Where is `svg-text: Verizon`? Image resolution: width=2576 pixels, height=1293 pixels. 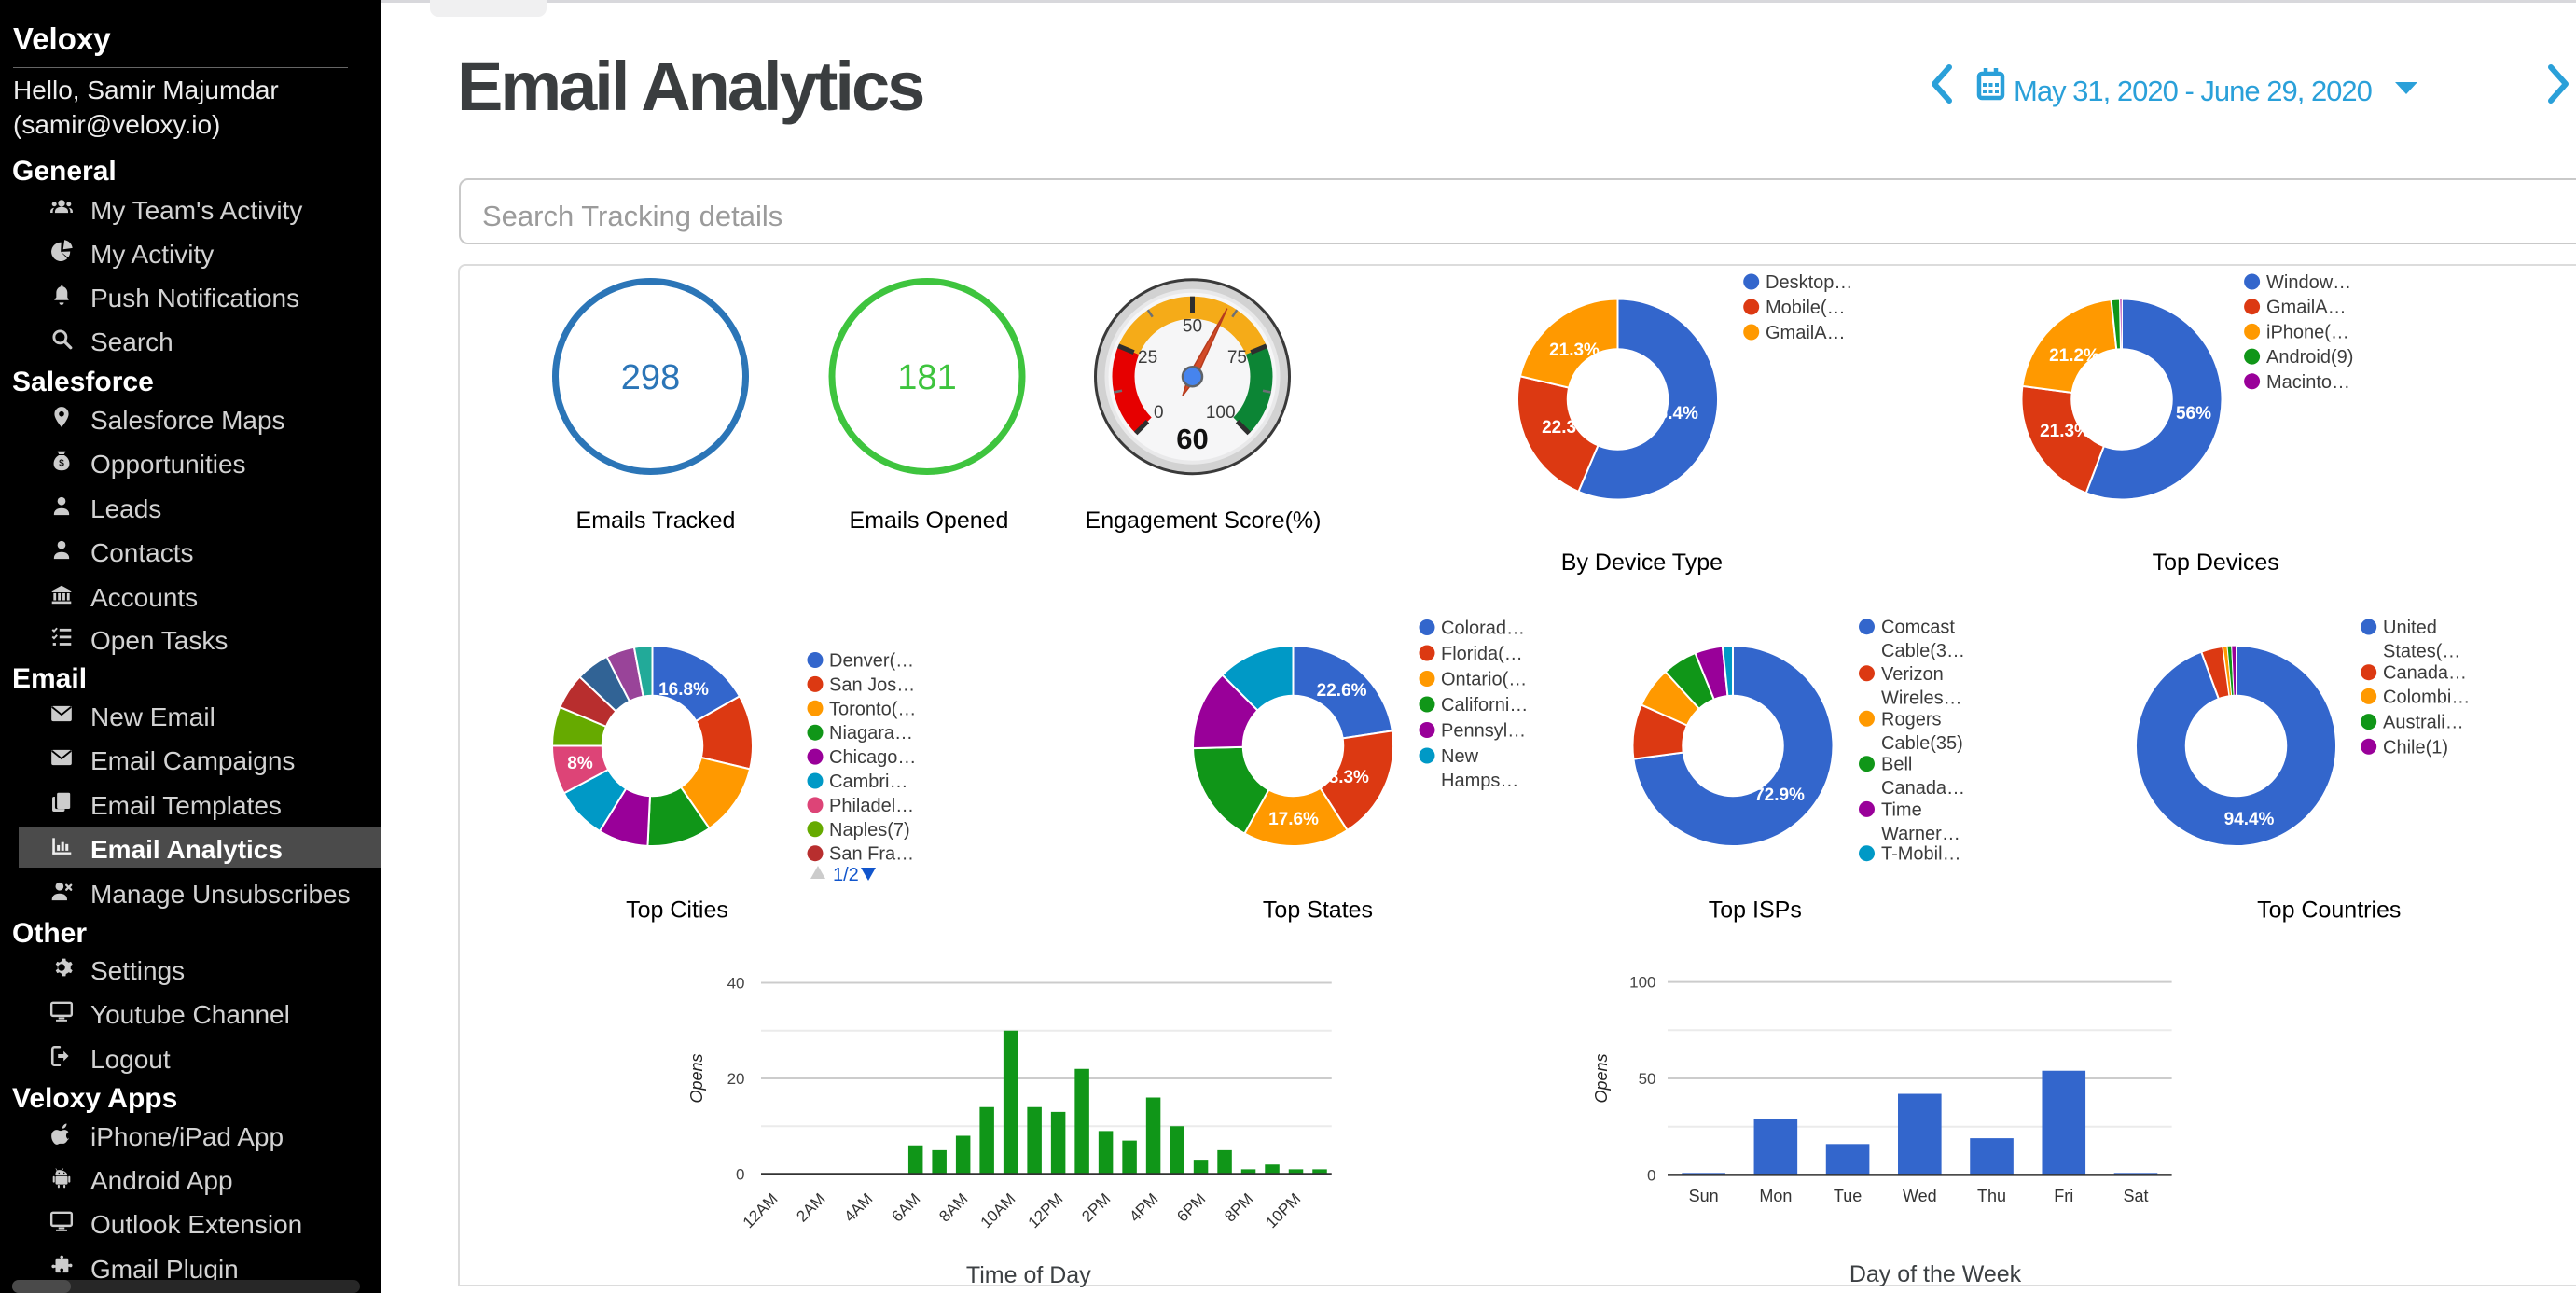
svg-text: Verizon is located at coordinates (1912, 674).